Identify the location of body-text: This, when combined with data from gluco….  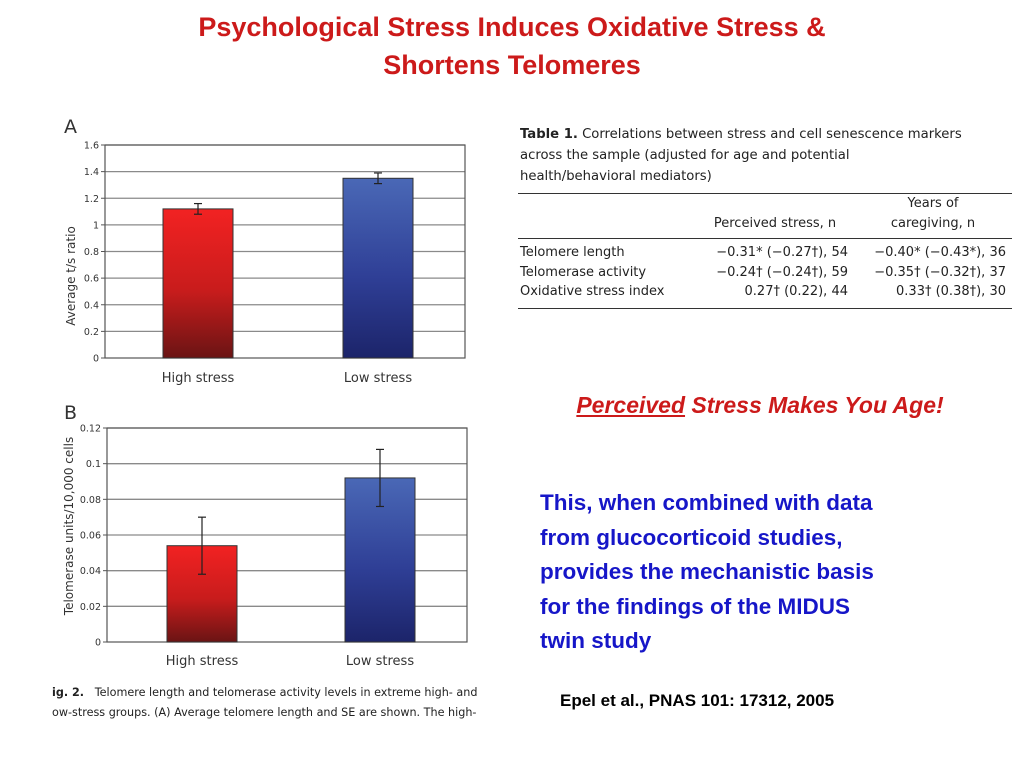
(760, 572).